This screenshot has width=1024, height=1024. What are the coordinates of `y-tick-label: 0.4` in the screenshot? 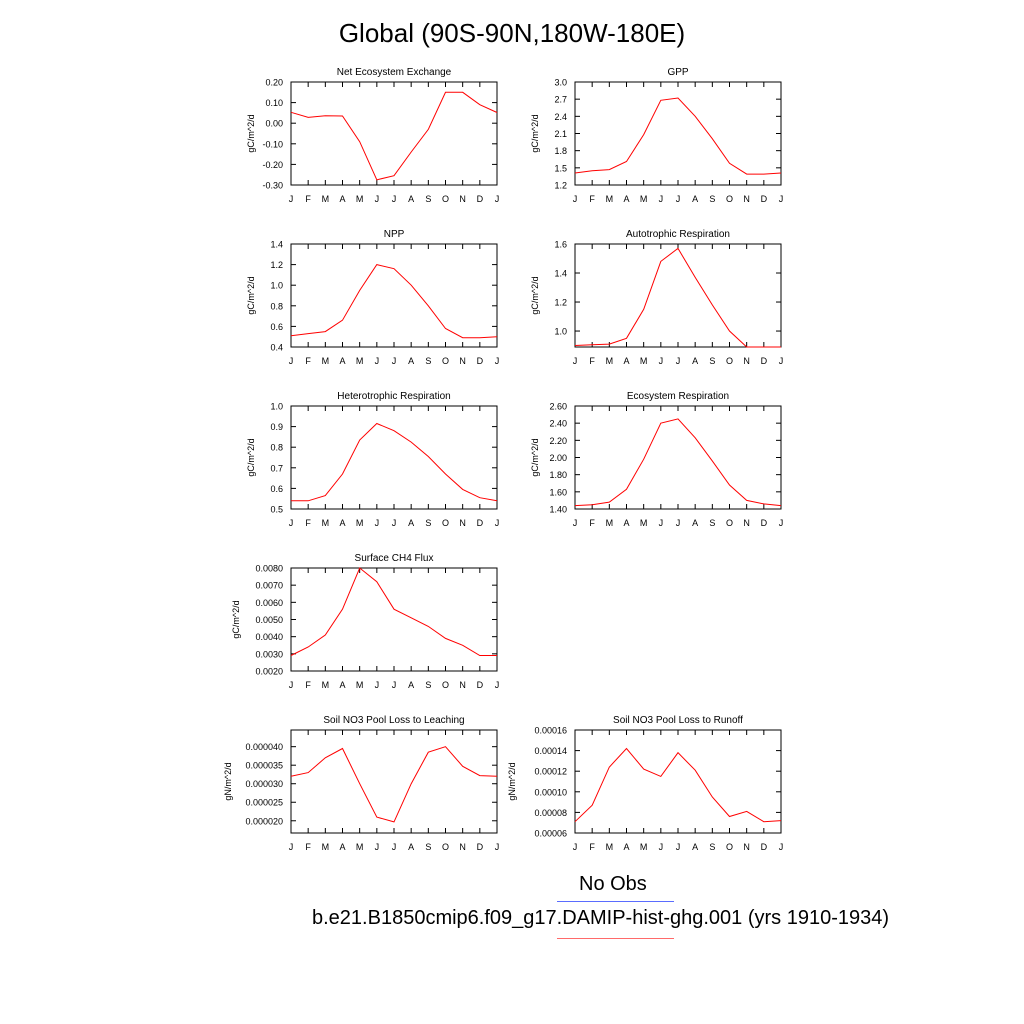 It's located at (276, 348).